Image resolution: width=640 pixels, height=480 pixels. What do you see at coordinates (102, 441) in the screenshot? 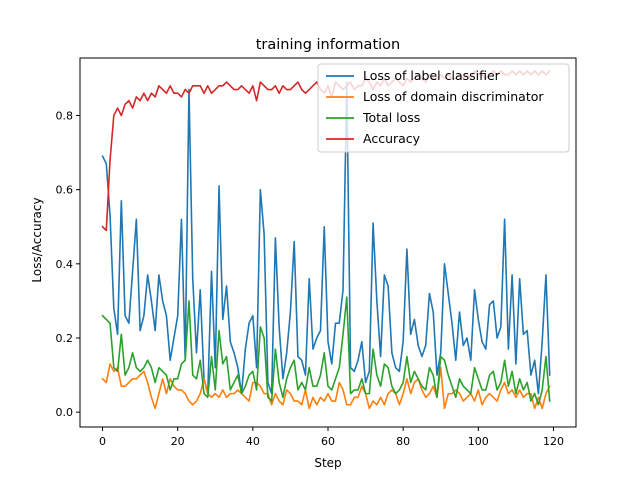
I see `x-tick-label: 0` at bounding box center [102, 441].